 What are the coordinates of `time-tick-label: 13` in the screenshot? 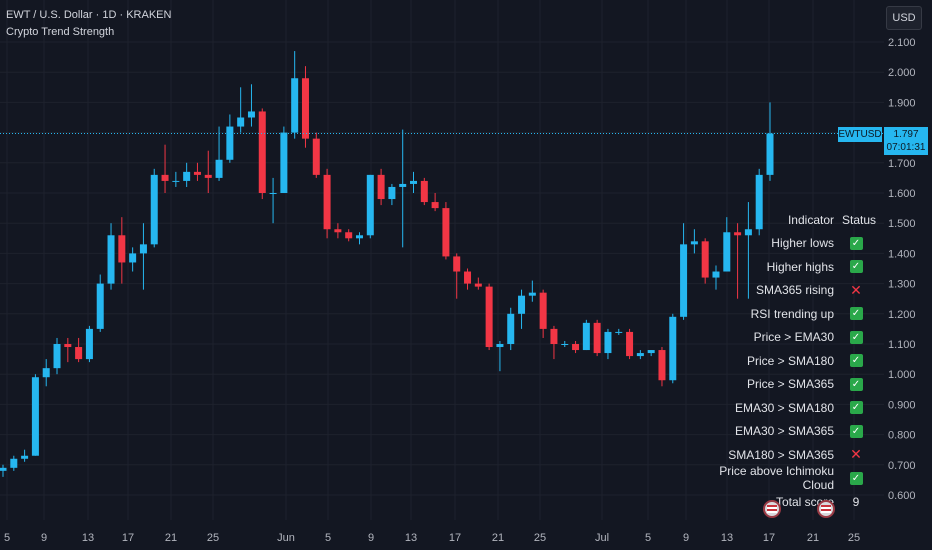 It's located at (88, 538).